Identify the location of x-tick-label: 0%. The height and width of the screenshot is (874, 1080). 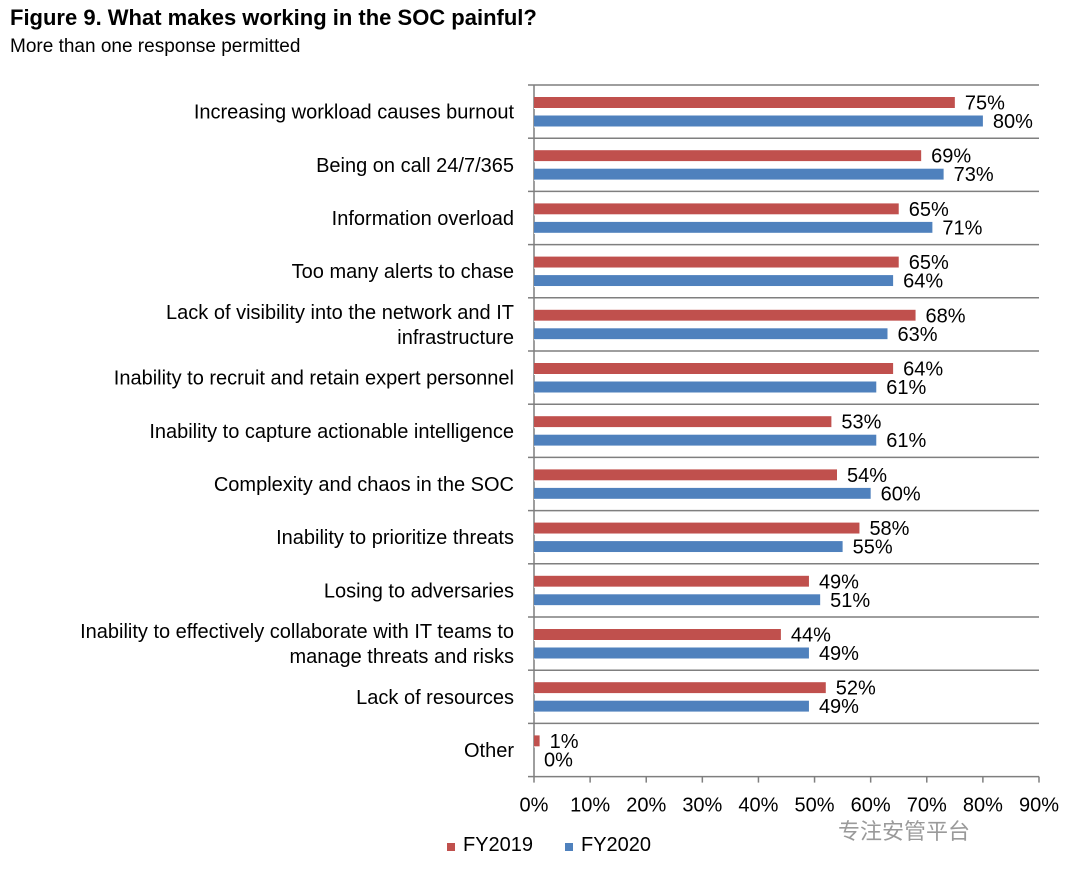
(534, 806).